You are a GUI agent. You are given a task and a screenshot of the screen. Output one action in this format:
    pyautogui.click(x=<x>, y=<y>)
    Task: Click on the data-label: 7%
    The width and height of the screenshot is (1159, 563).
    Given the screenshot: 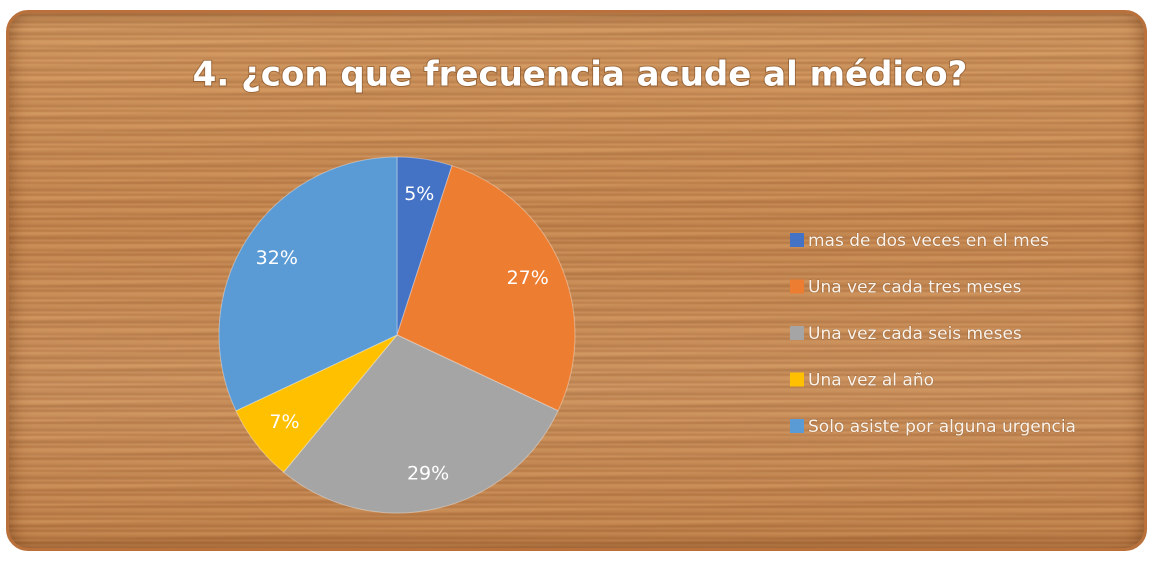 What is the action you would take?
    pyautogui.click(x=284, y=422)
    